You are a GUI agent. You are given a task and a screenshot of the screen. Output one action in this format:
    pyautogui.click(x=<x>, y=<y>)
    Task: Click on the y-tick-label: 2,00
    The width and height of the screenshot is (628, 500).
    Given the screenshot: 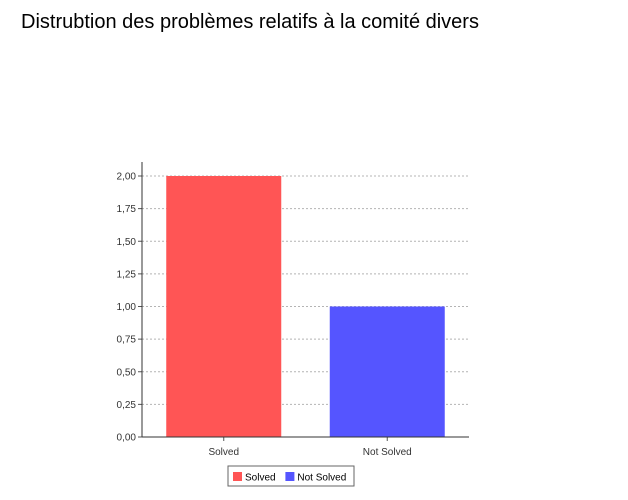 What is the action you would take?
    pyautogui.click(x=127, y=177)
    